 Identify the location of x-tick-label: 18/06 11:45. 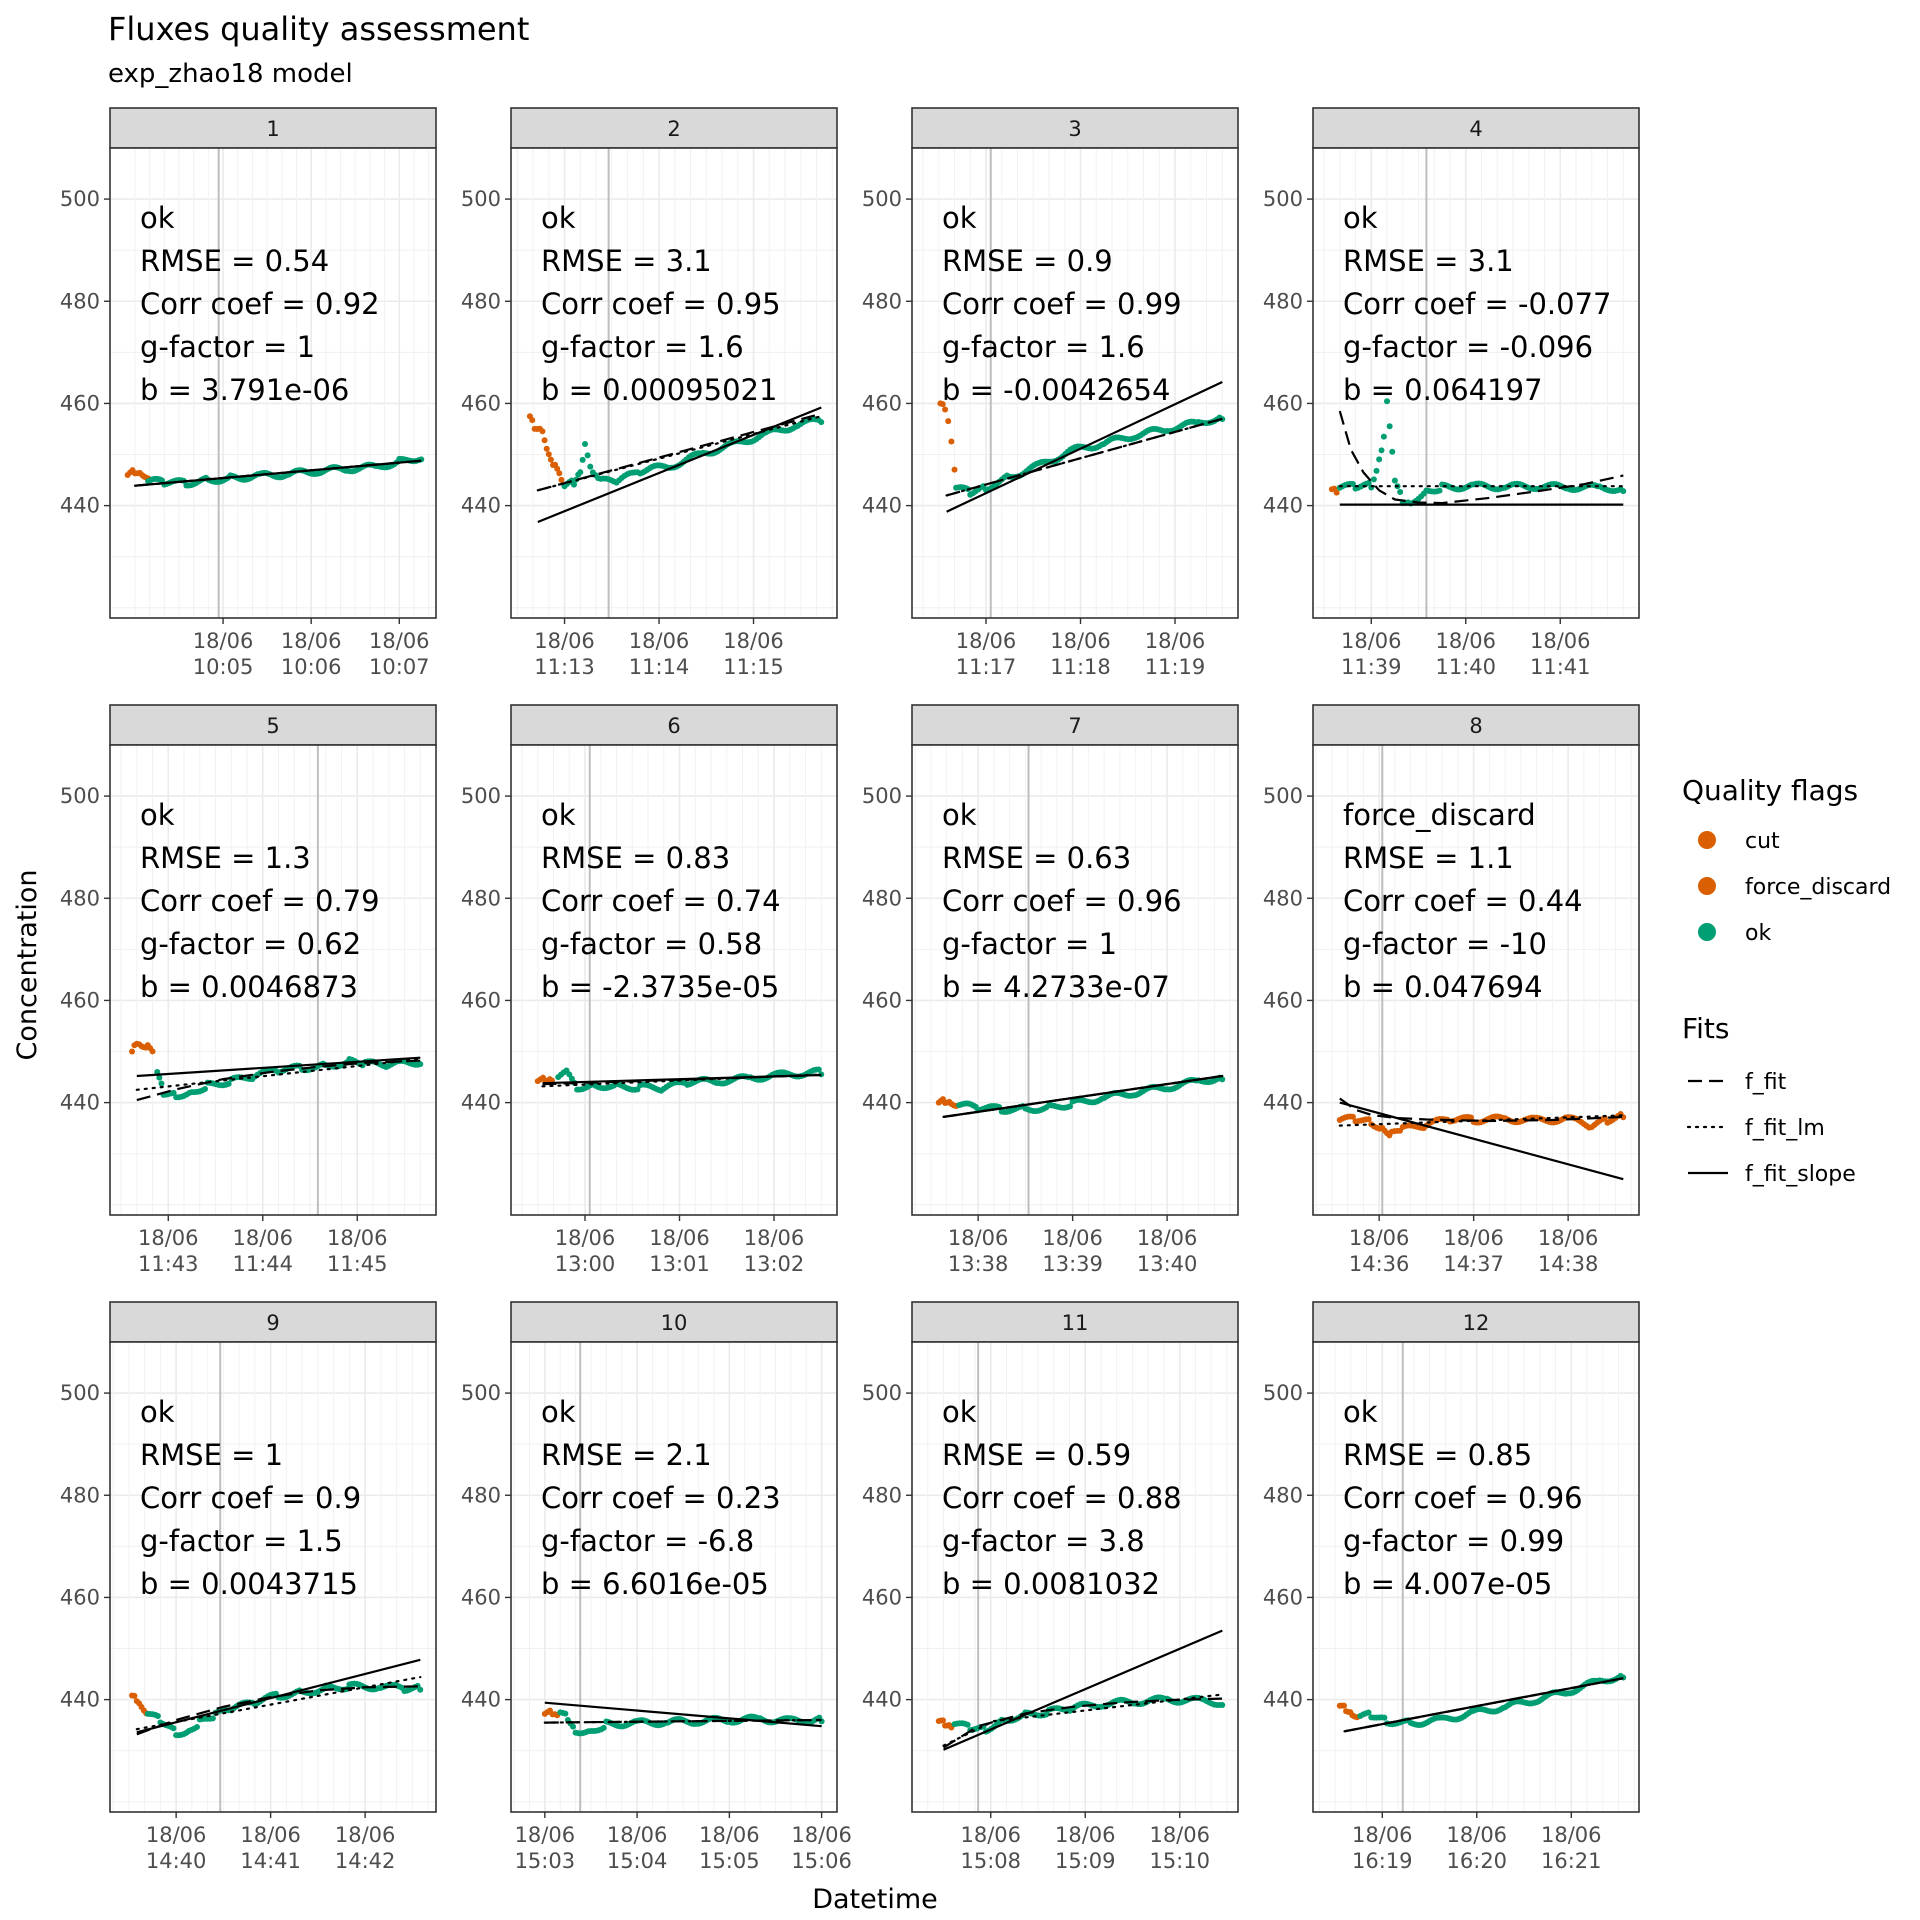
(357, 1251).